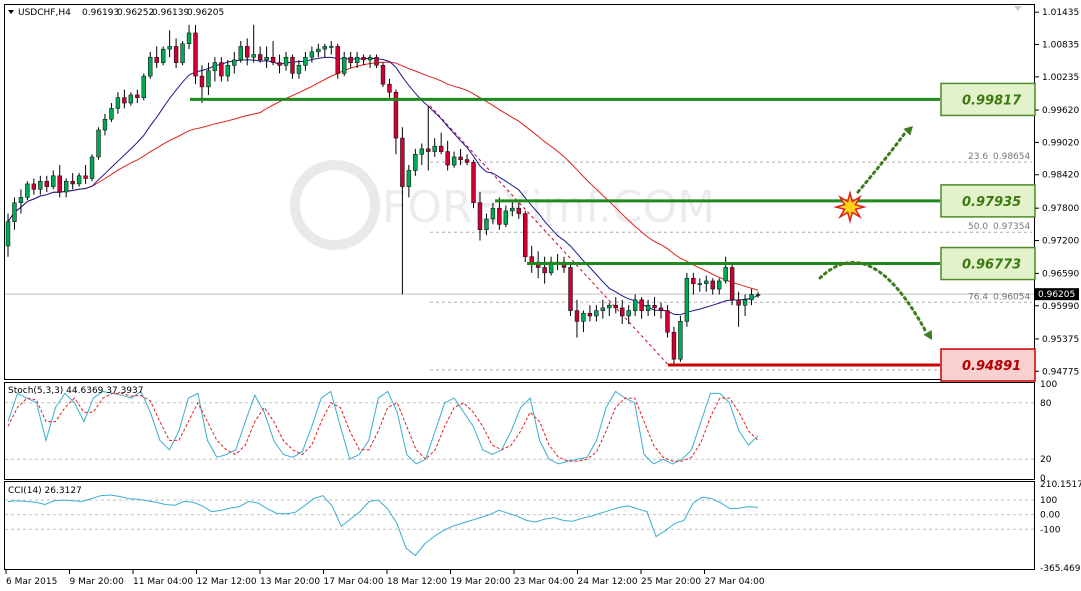 The image size is (1081, 591). What do you see at coordinates (31, 582) in the screenshot?
I see `time-tick-label: 6 Mar 2015` at bounding box center [31, 582].